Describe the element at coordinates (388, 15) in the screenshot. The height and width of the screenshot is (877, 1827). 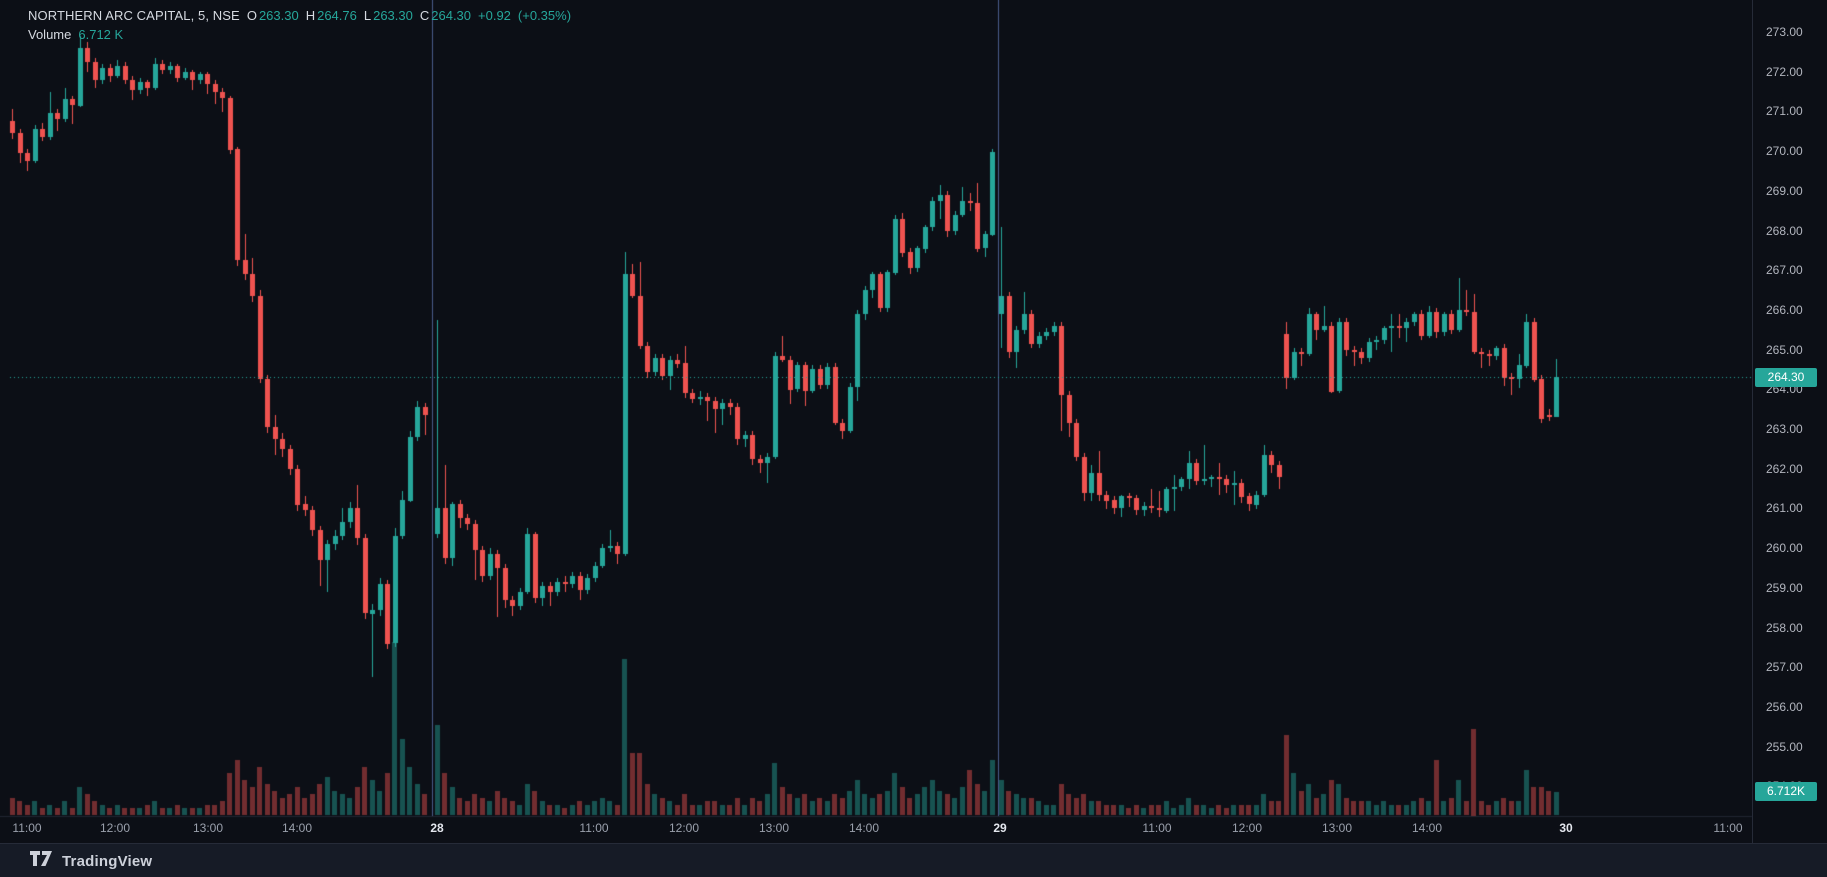
I see `ohlc-low: L 263.30` at that location.